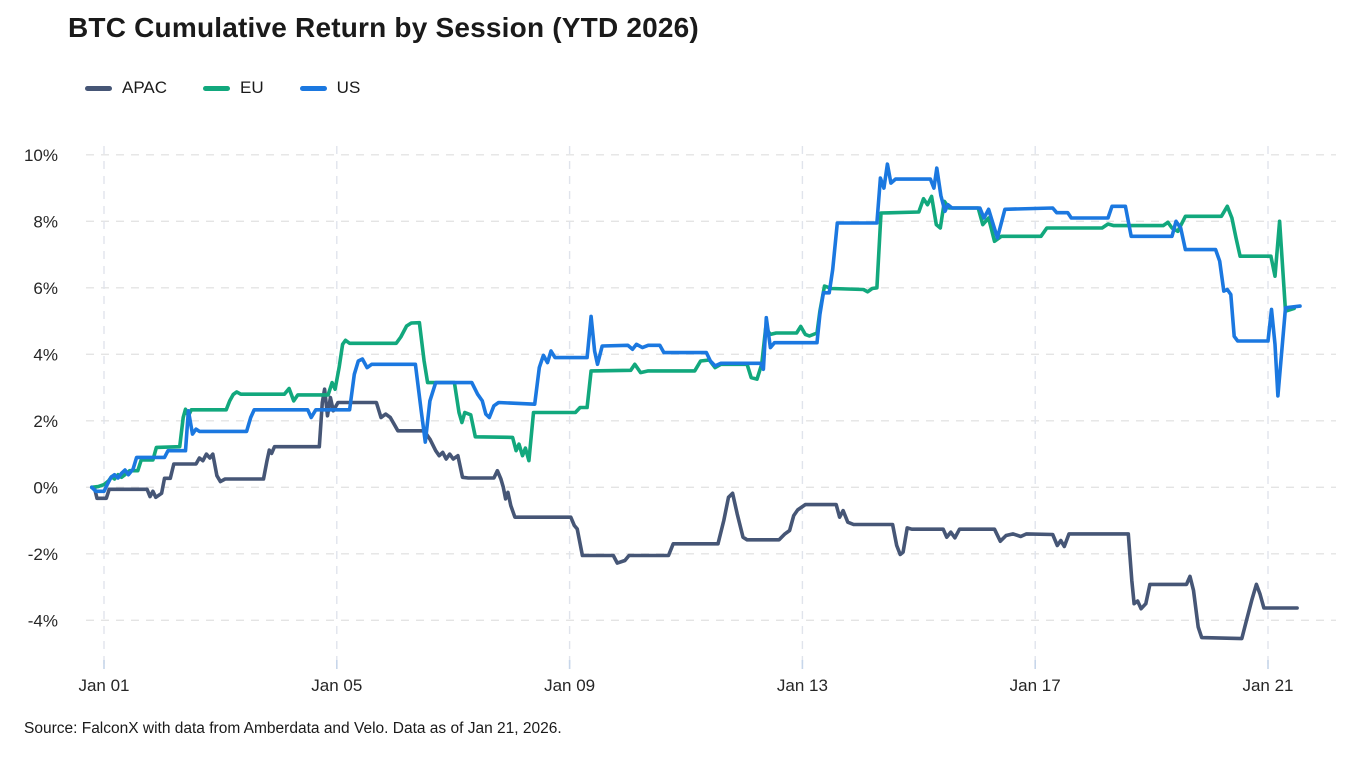 The height and width of the screenshot is (760, 1345). What do you see at coordinates (330, 88) in the screenshot?
I see `legend-item-us: US` at bounding box center [330, 88].